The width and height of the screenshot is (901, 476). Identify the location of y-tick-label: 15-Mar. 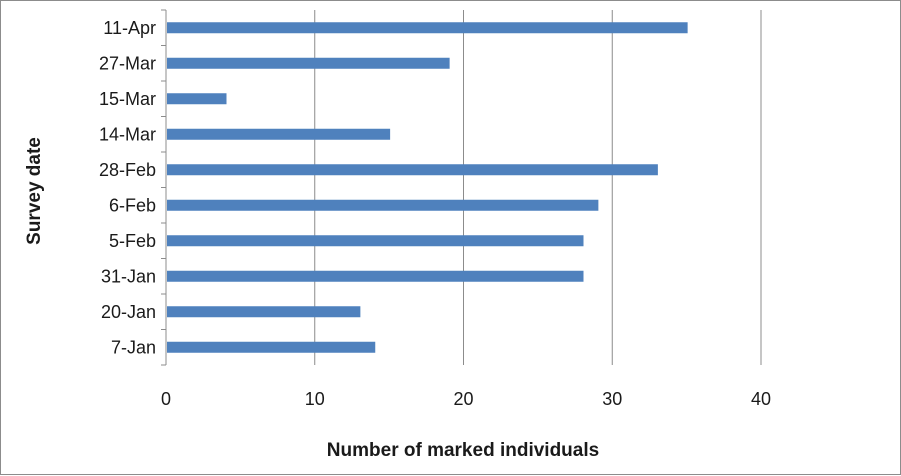
(127, 99).